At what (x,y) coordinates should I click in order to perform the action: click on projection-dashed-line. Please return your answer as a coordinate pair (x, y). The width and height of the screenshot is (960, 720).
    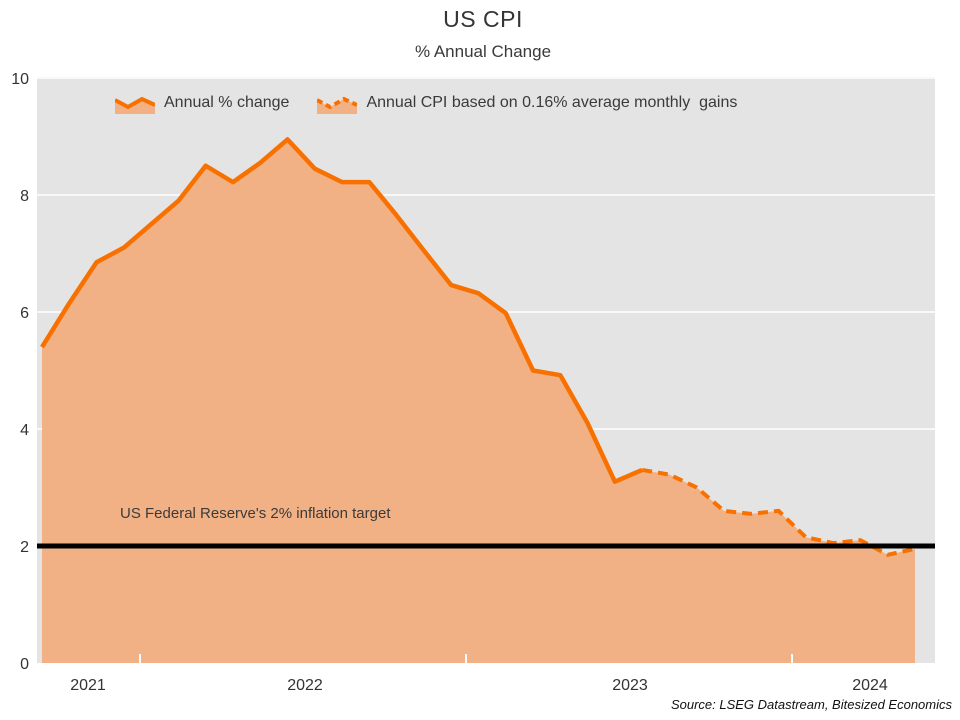
    Looking at the image, I should click on (778, 512).